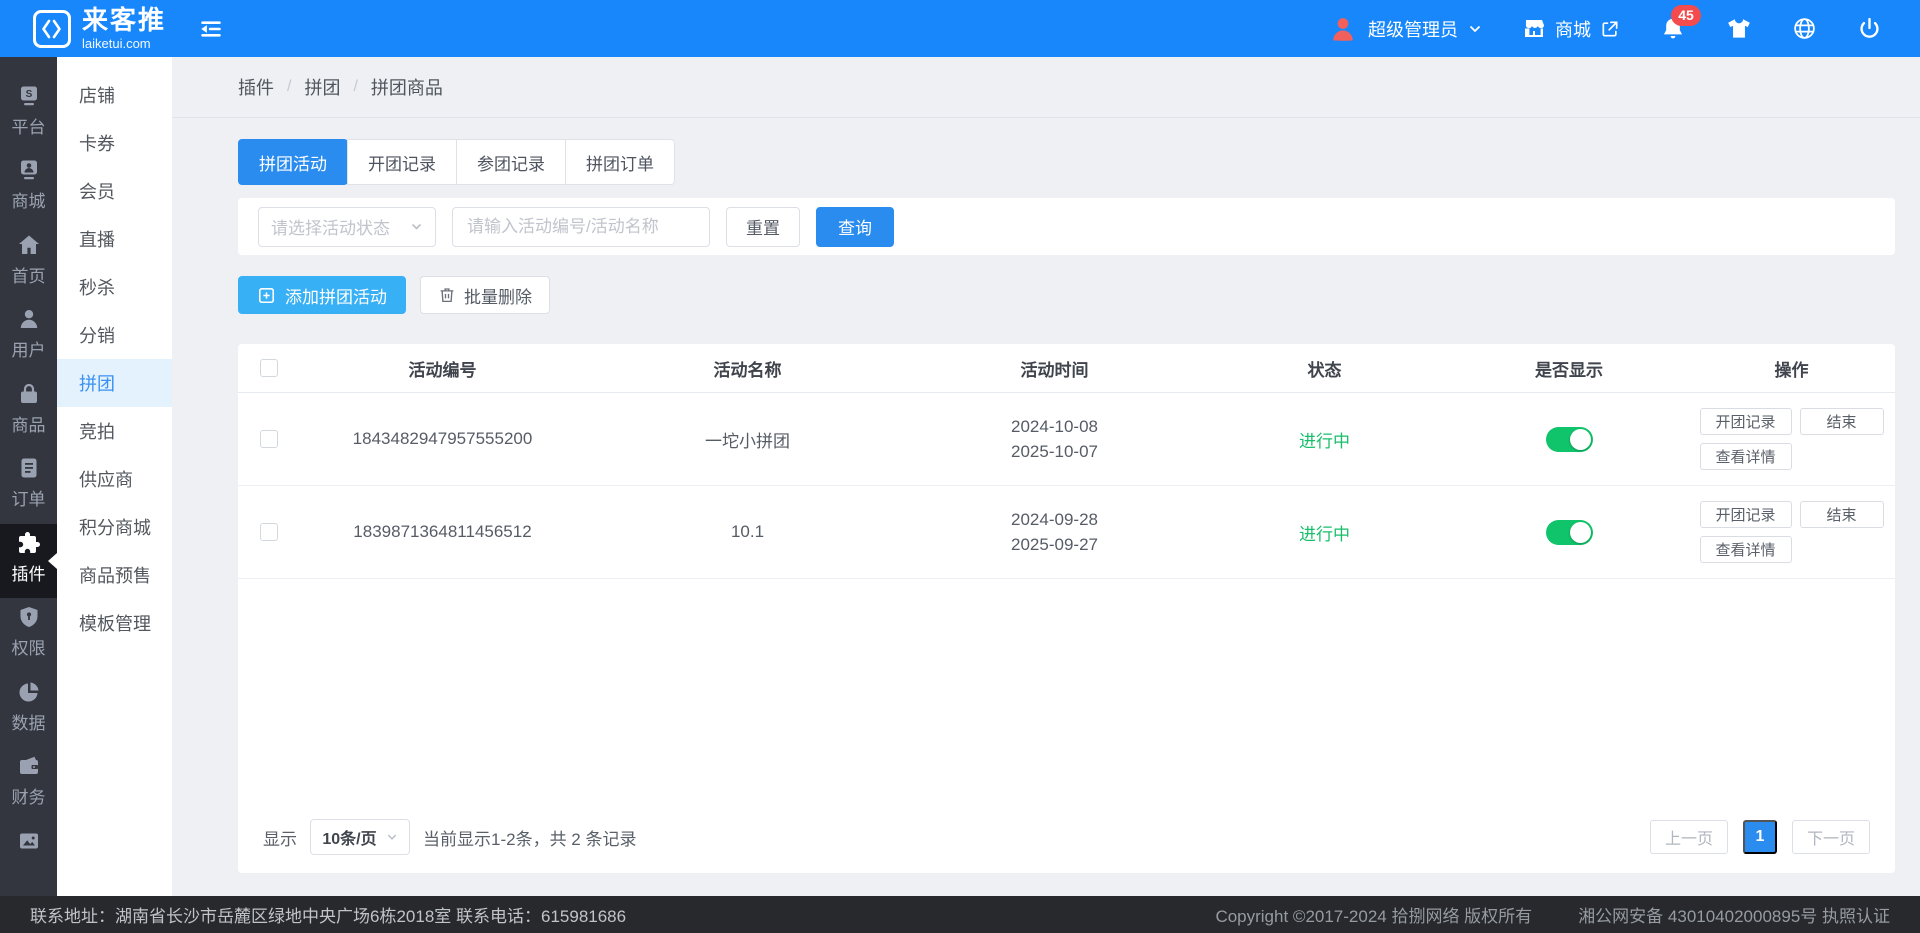  I want to click on sidebar-item-platform: S 平台, so click(28, 114).